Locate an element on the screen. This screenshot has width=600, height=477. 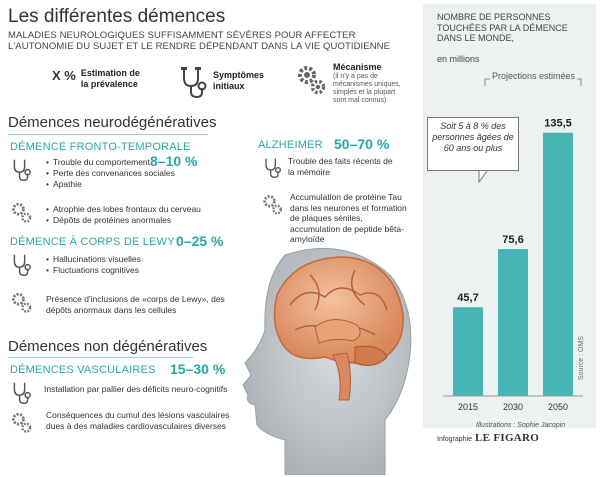
lewy-symptom: Fluctuations cognitives is located at coordinates (93, 270).